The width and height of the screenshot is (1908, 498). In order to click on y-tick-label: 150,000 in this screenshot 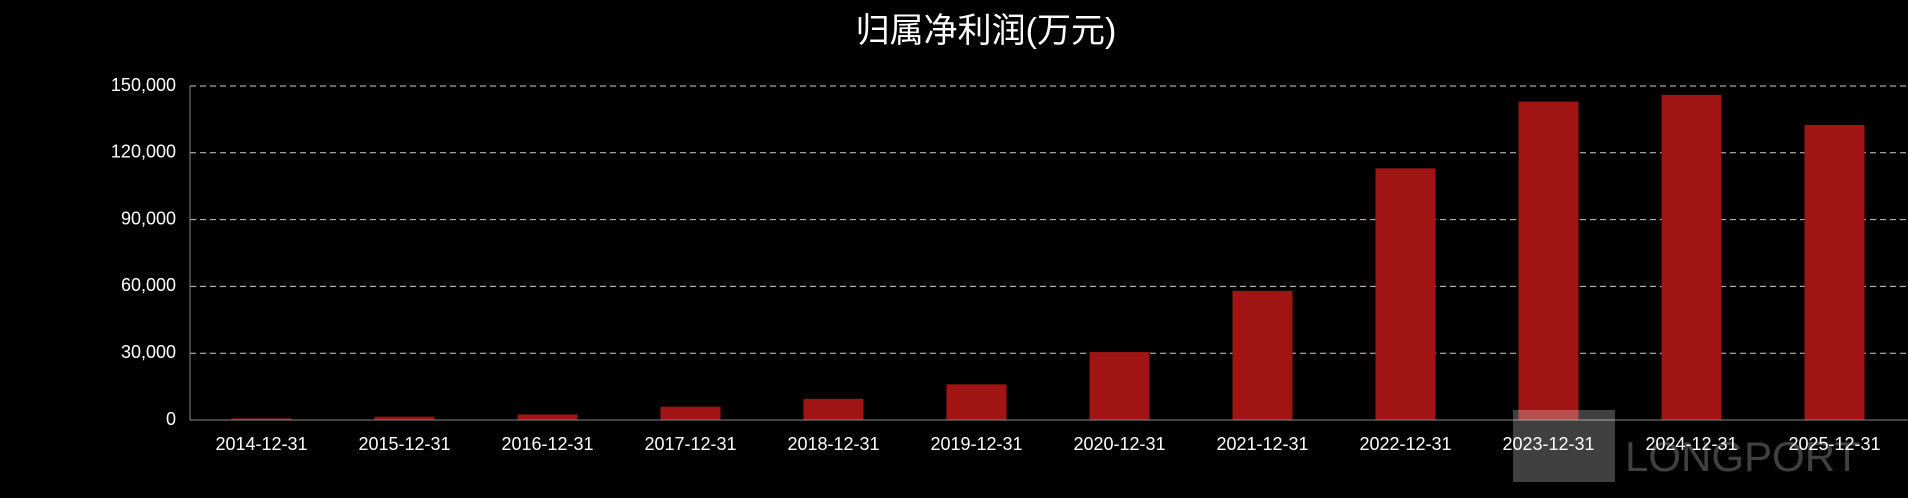, I will do `click(143, 85)`.